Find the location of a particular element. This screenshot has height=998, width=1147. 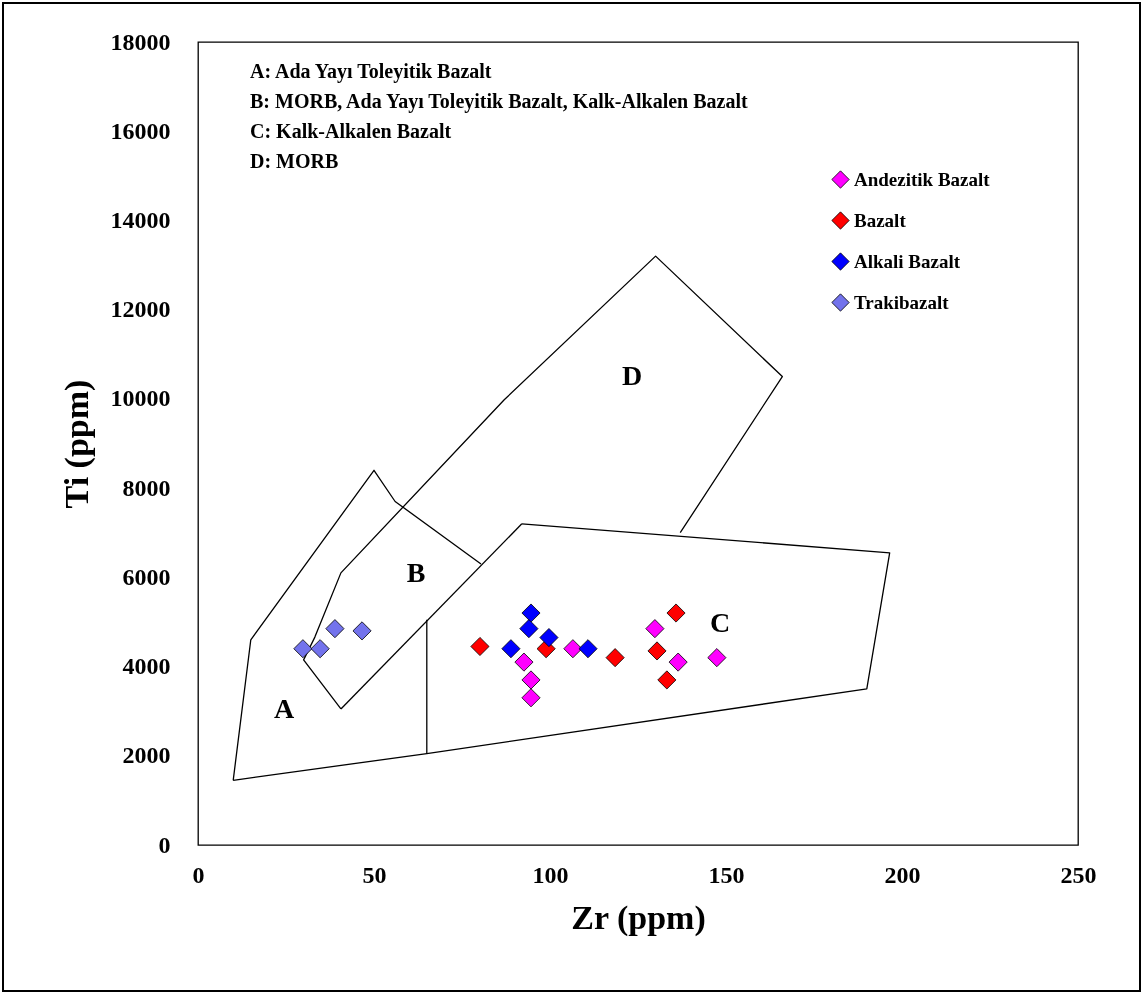

y-tick-label: 2000 is located at coordinates (146, 755).